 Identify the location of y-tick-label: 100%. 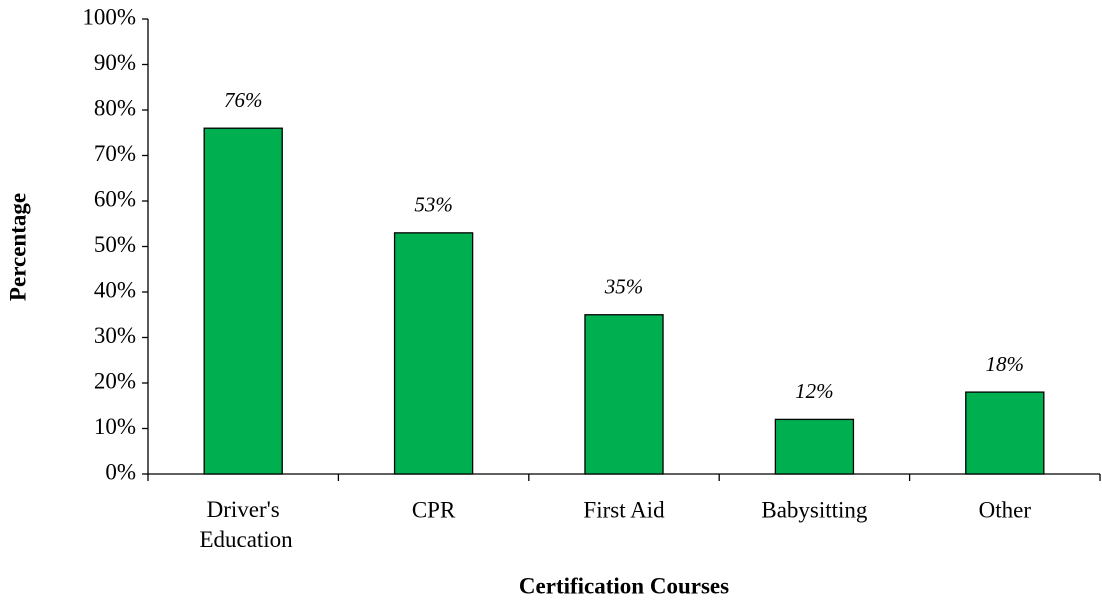
(109, 16).